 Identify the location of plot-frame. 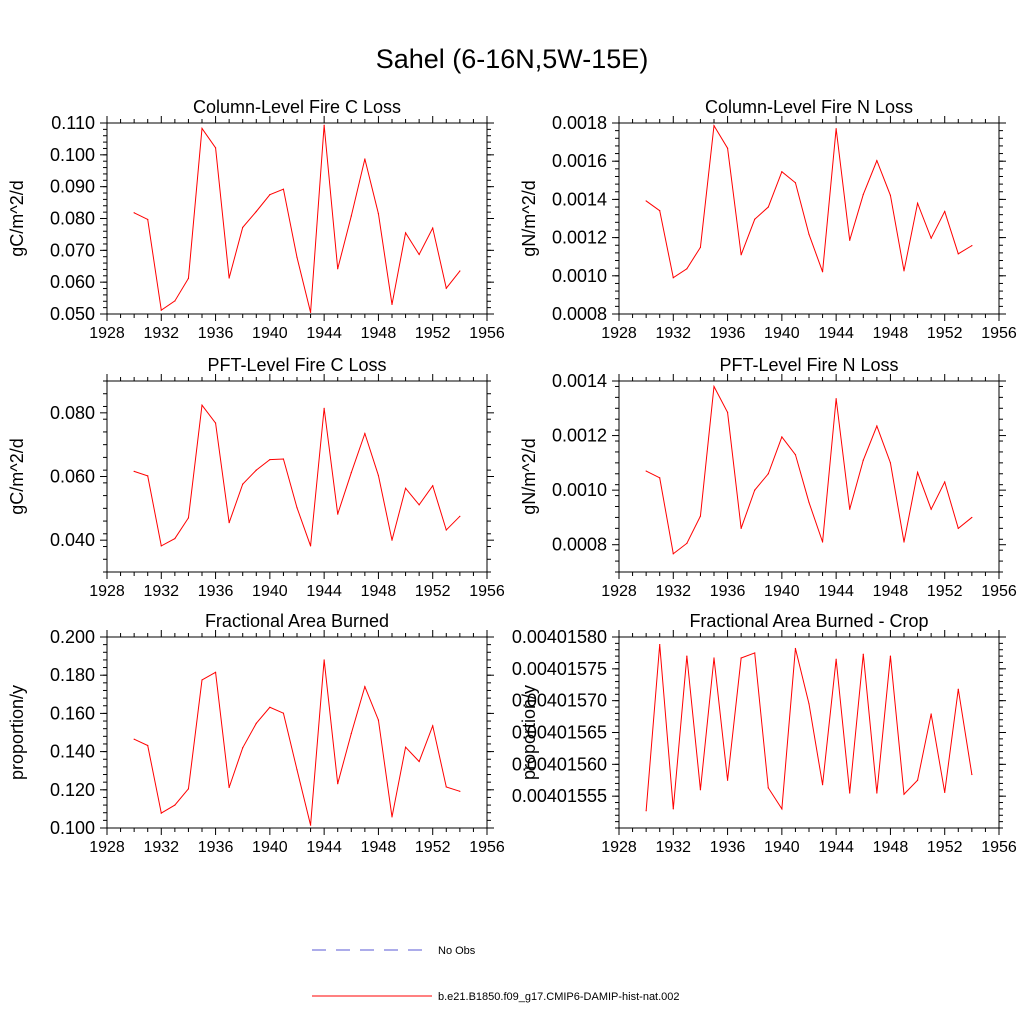
(297, 218).